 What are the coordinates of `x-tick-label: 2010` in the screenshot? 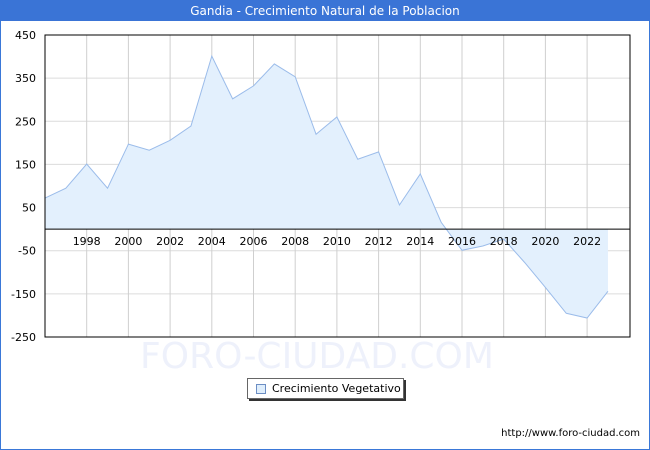 It's located at (337, 241).